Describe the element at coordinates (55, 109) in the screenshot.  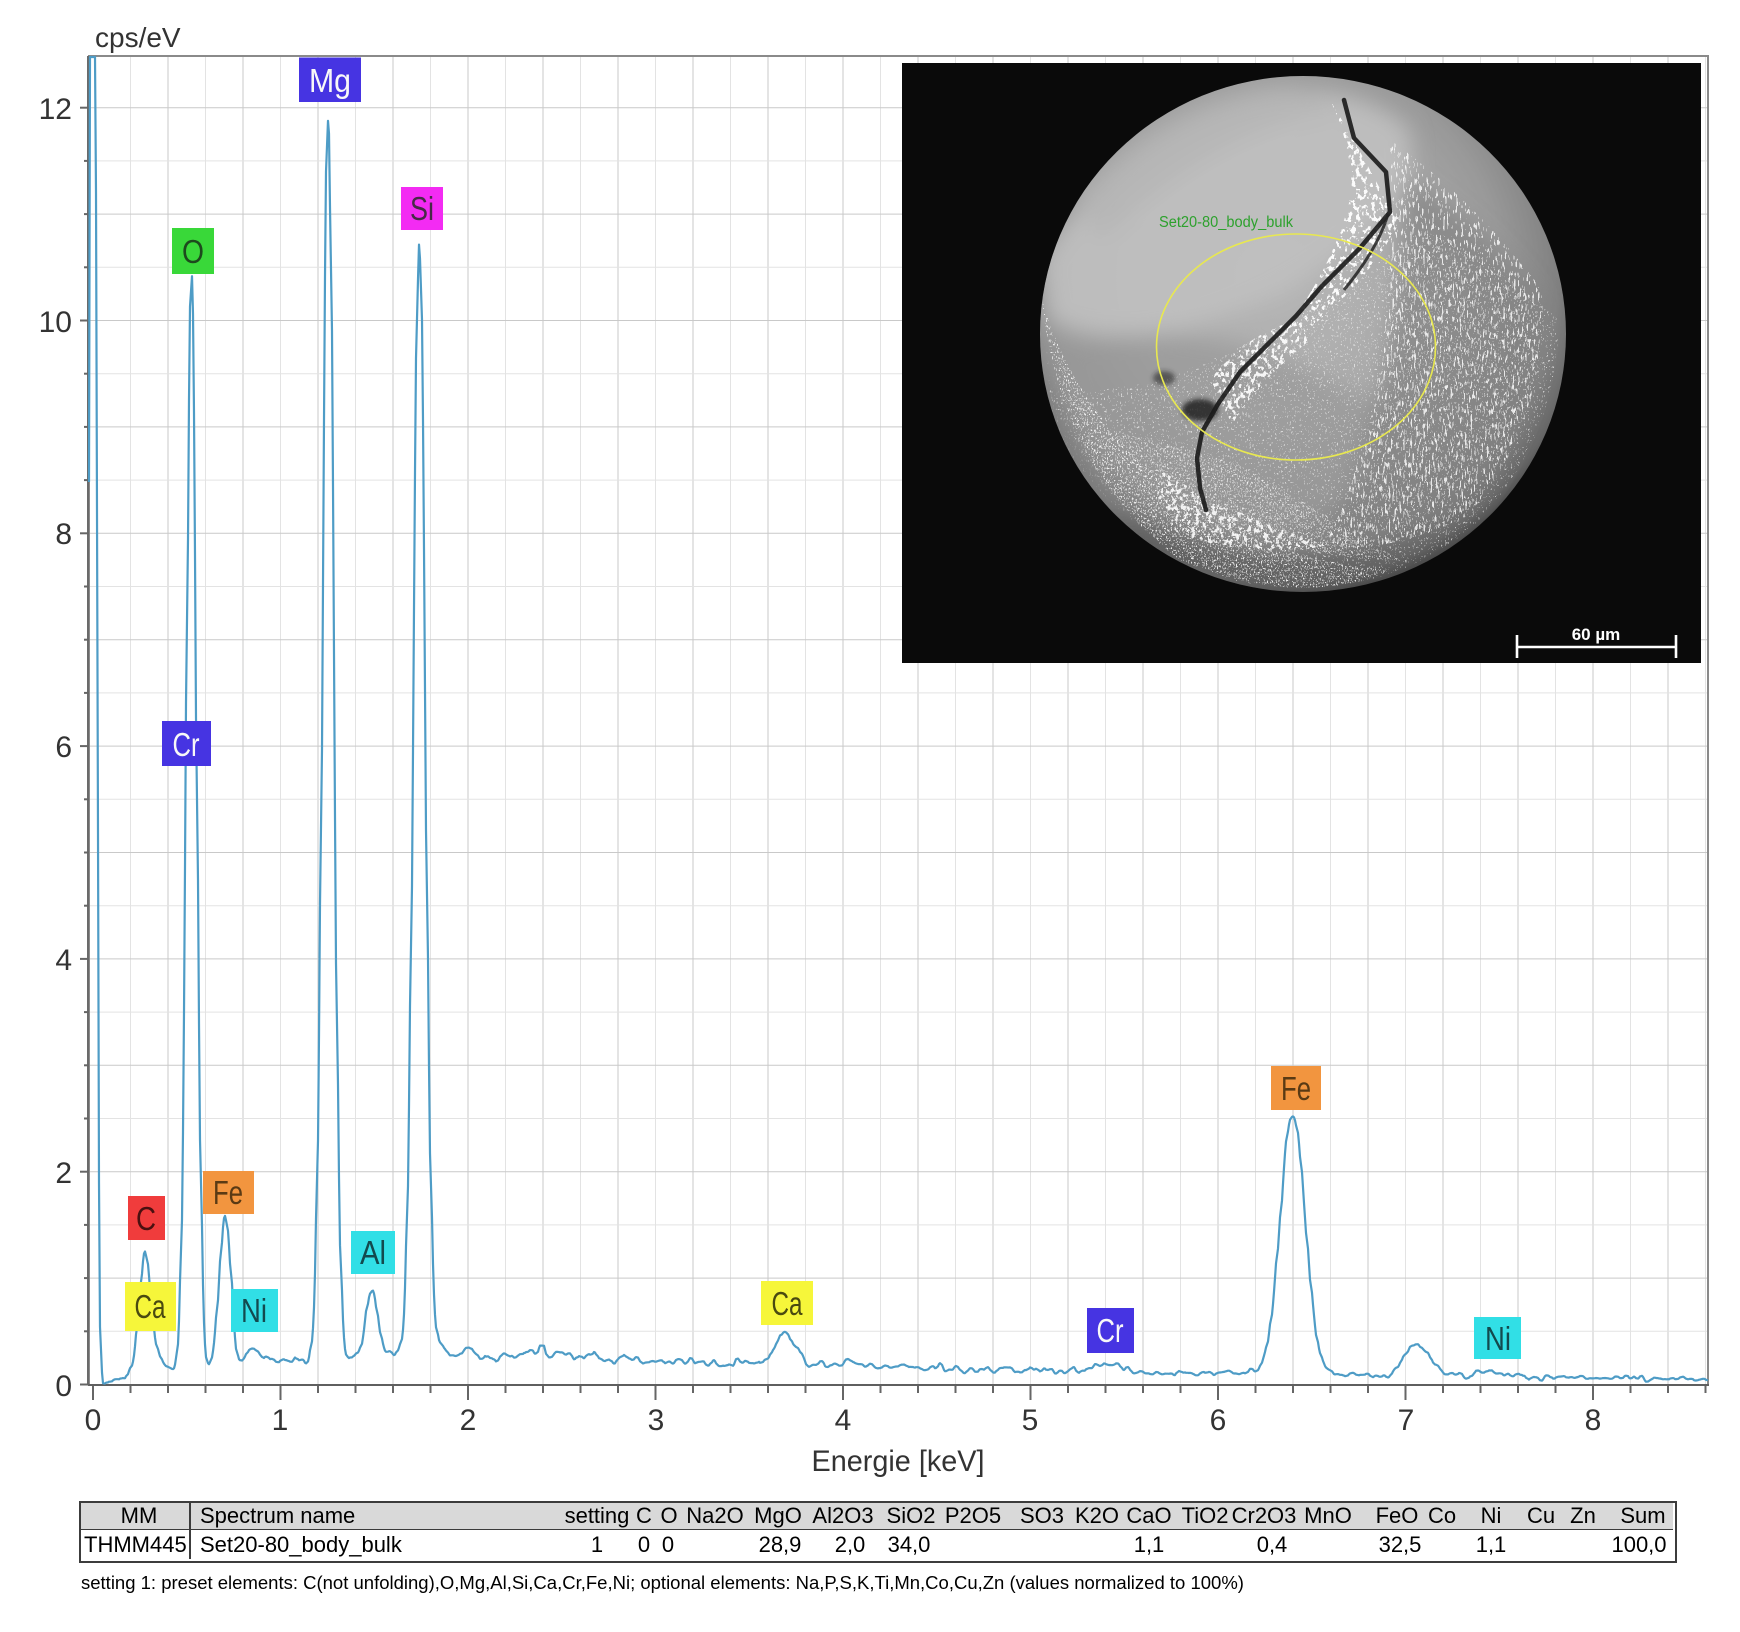
I see `svg-text: 12` at that location.